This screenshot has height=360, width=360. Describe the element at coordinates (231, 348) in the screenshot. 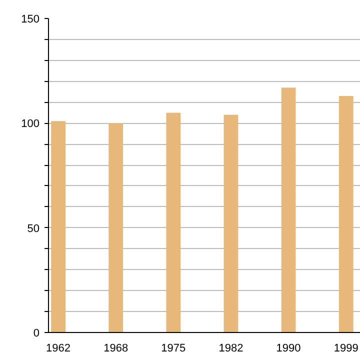

I see `x-tick-label: 1982` at that location.